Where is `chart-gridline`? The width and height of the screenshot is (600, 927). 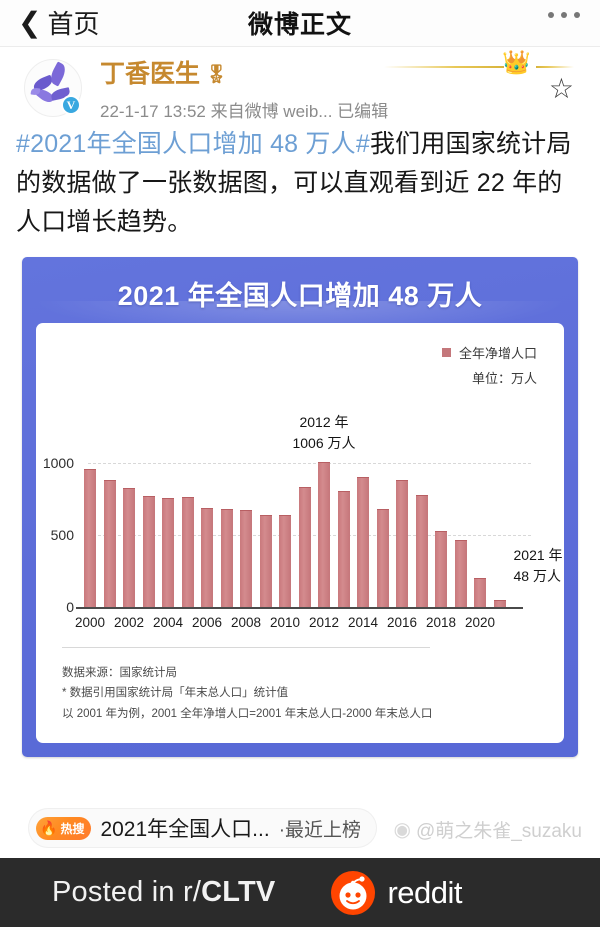 chart-gridline is located at coordinates (309, 464).